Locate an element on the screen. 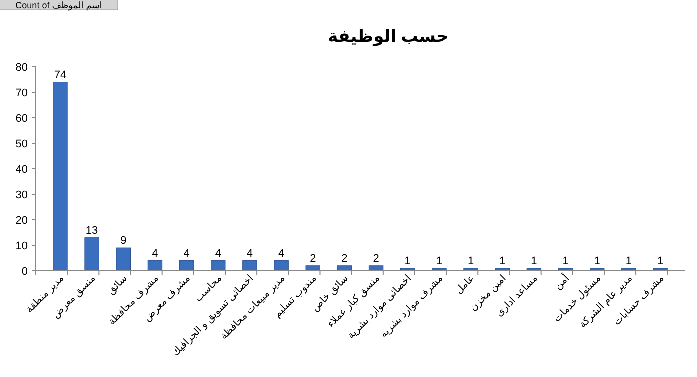 Image resolution: width=697 pixels, height=377 pixels. y-tick-label: 80 is located at coordinates (22, 68).